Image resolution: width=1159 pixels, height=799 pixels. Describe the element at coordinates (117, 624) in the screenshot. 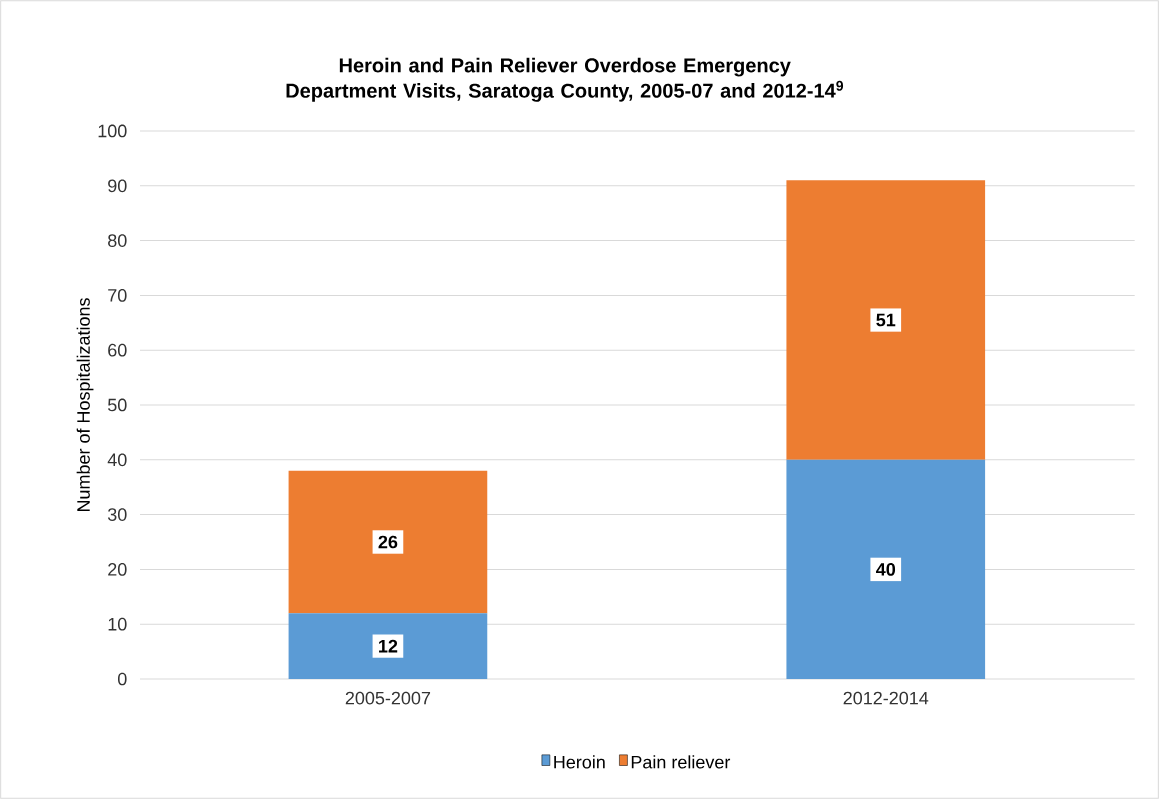

I see `y-tick-label: 10` at that location.